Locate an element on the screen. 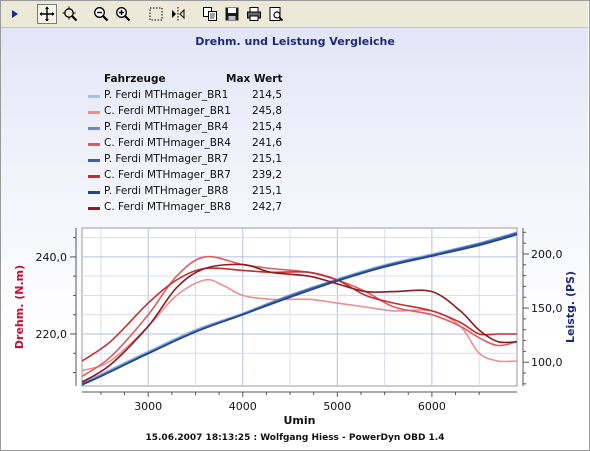  x-tick-label: 4000 is located at coordinates (243, 406).